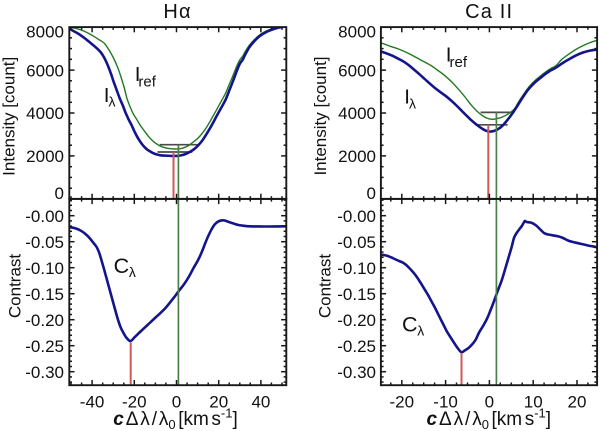 This screenshot has height=431, width=600. What do you see at coordinates (489, 12) in the screenshot?
I see `svg-text: Ca II` at bounding box center [489, 12].